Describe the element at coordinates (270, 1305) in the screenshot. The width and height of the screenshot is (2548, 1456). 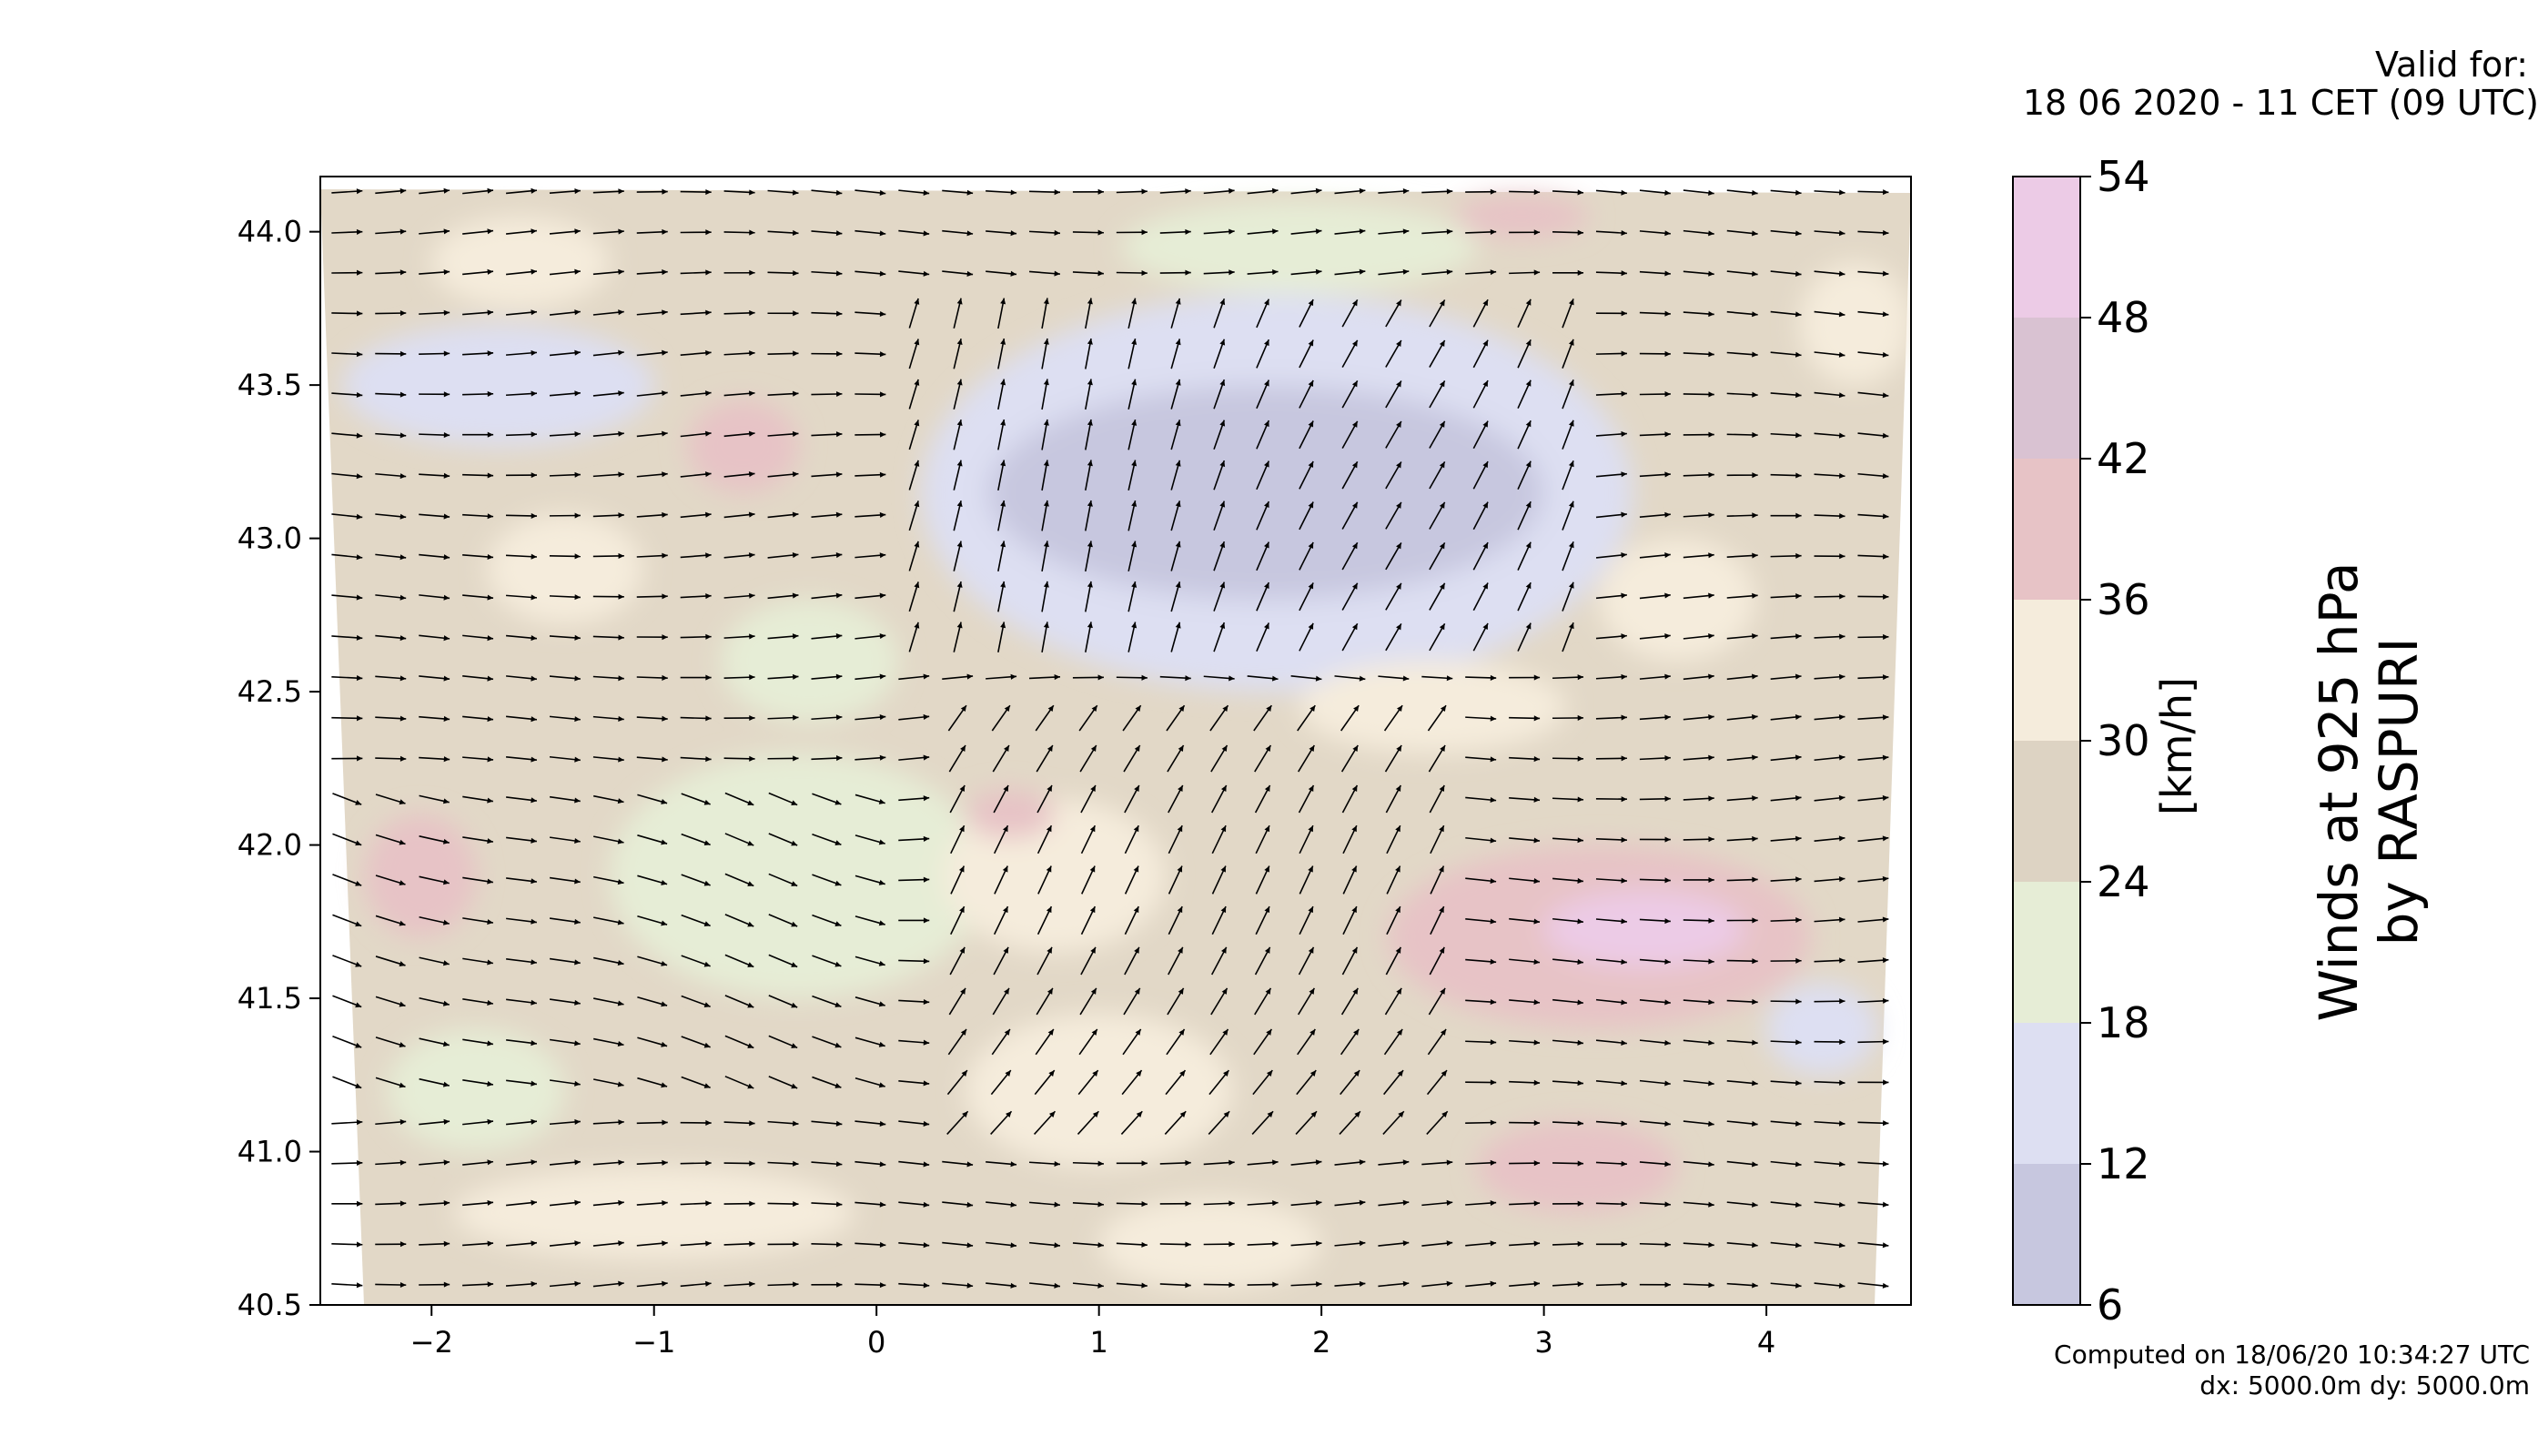
I see `y-tick-label: 40.5` at that location.